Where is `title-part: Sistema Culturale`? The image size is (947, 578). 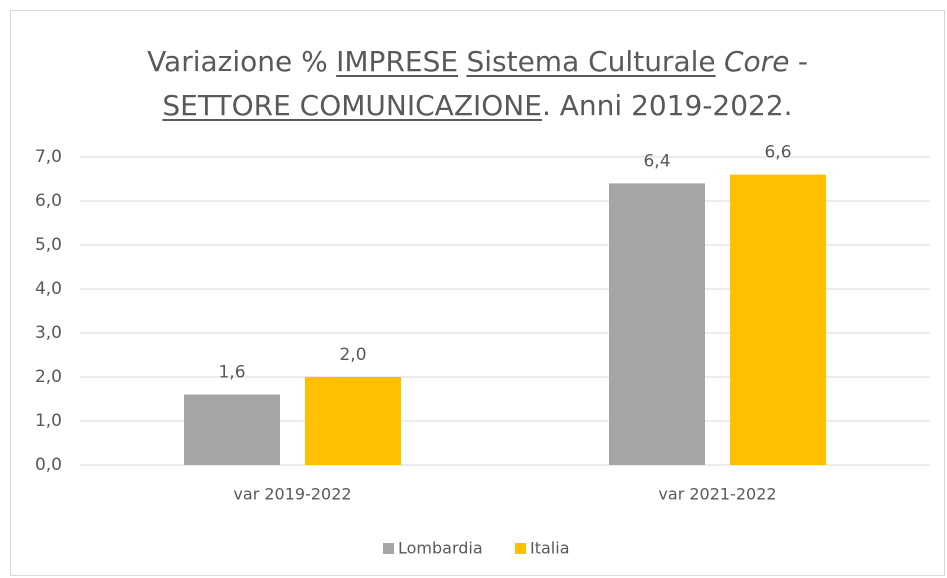 title-part: Sistema Culturale is located at coordinates (591, 61).